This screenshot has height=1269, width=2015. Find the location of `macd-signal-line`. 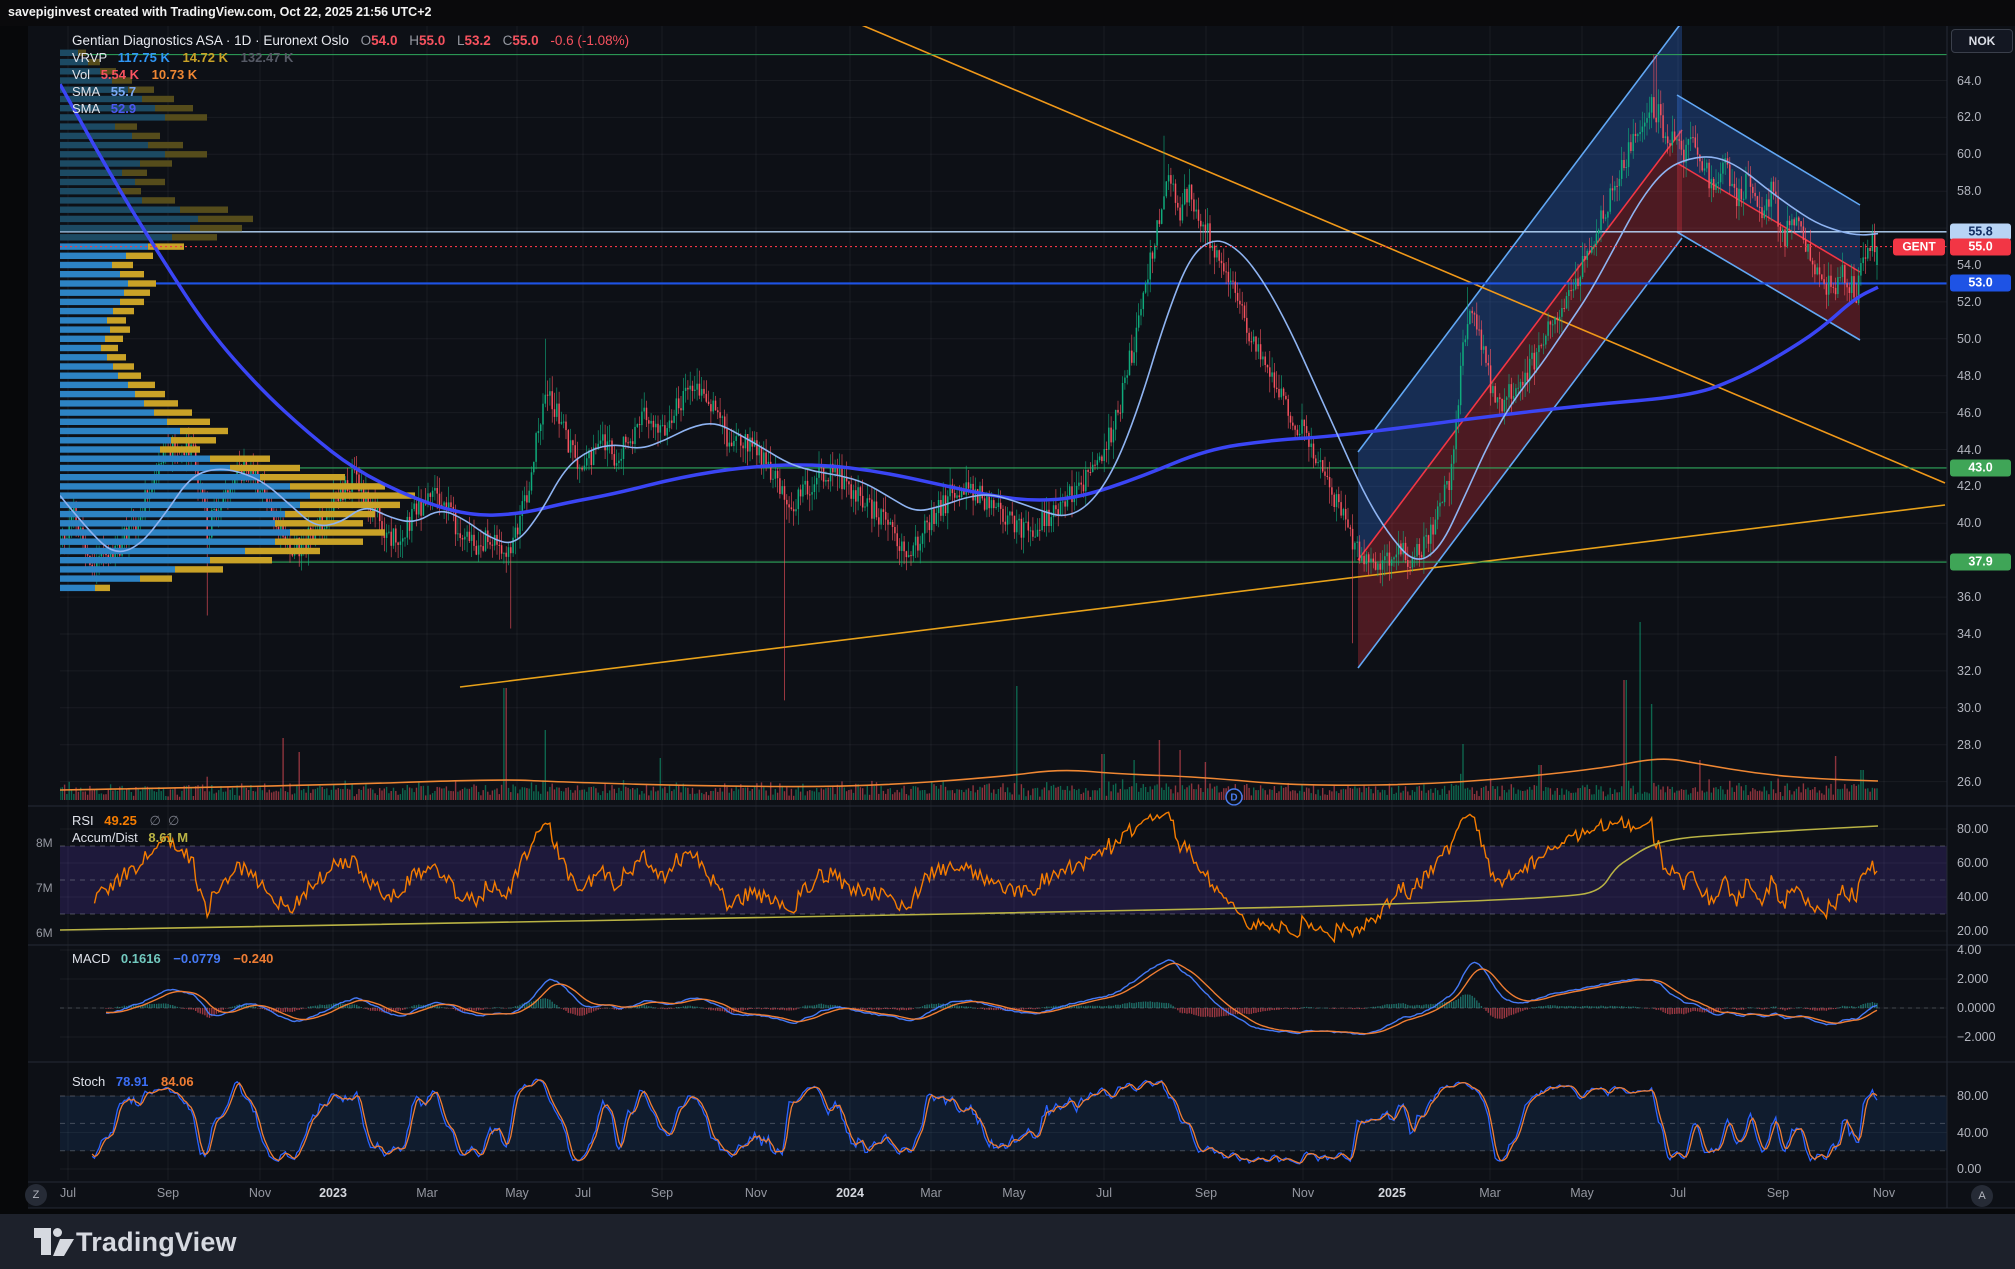

macd-signal-line is located at coordinates (991, 998).